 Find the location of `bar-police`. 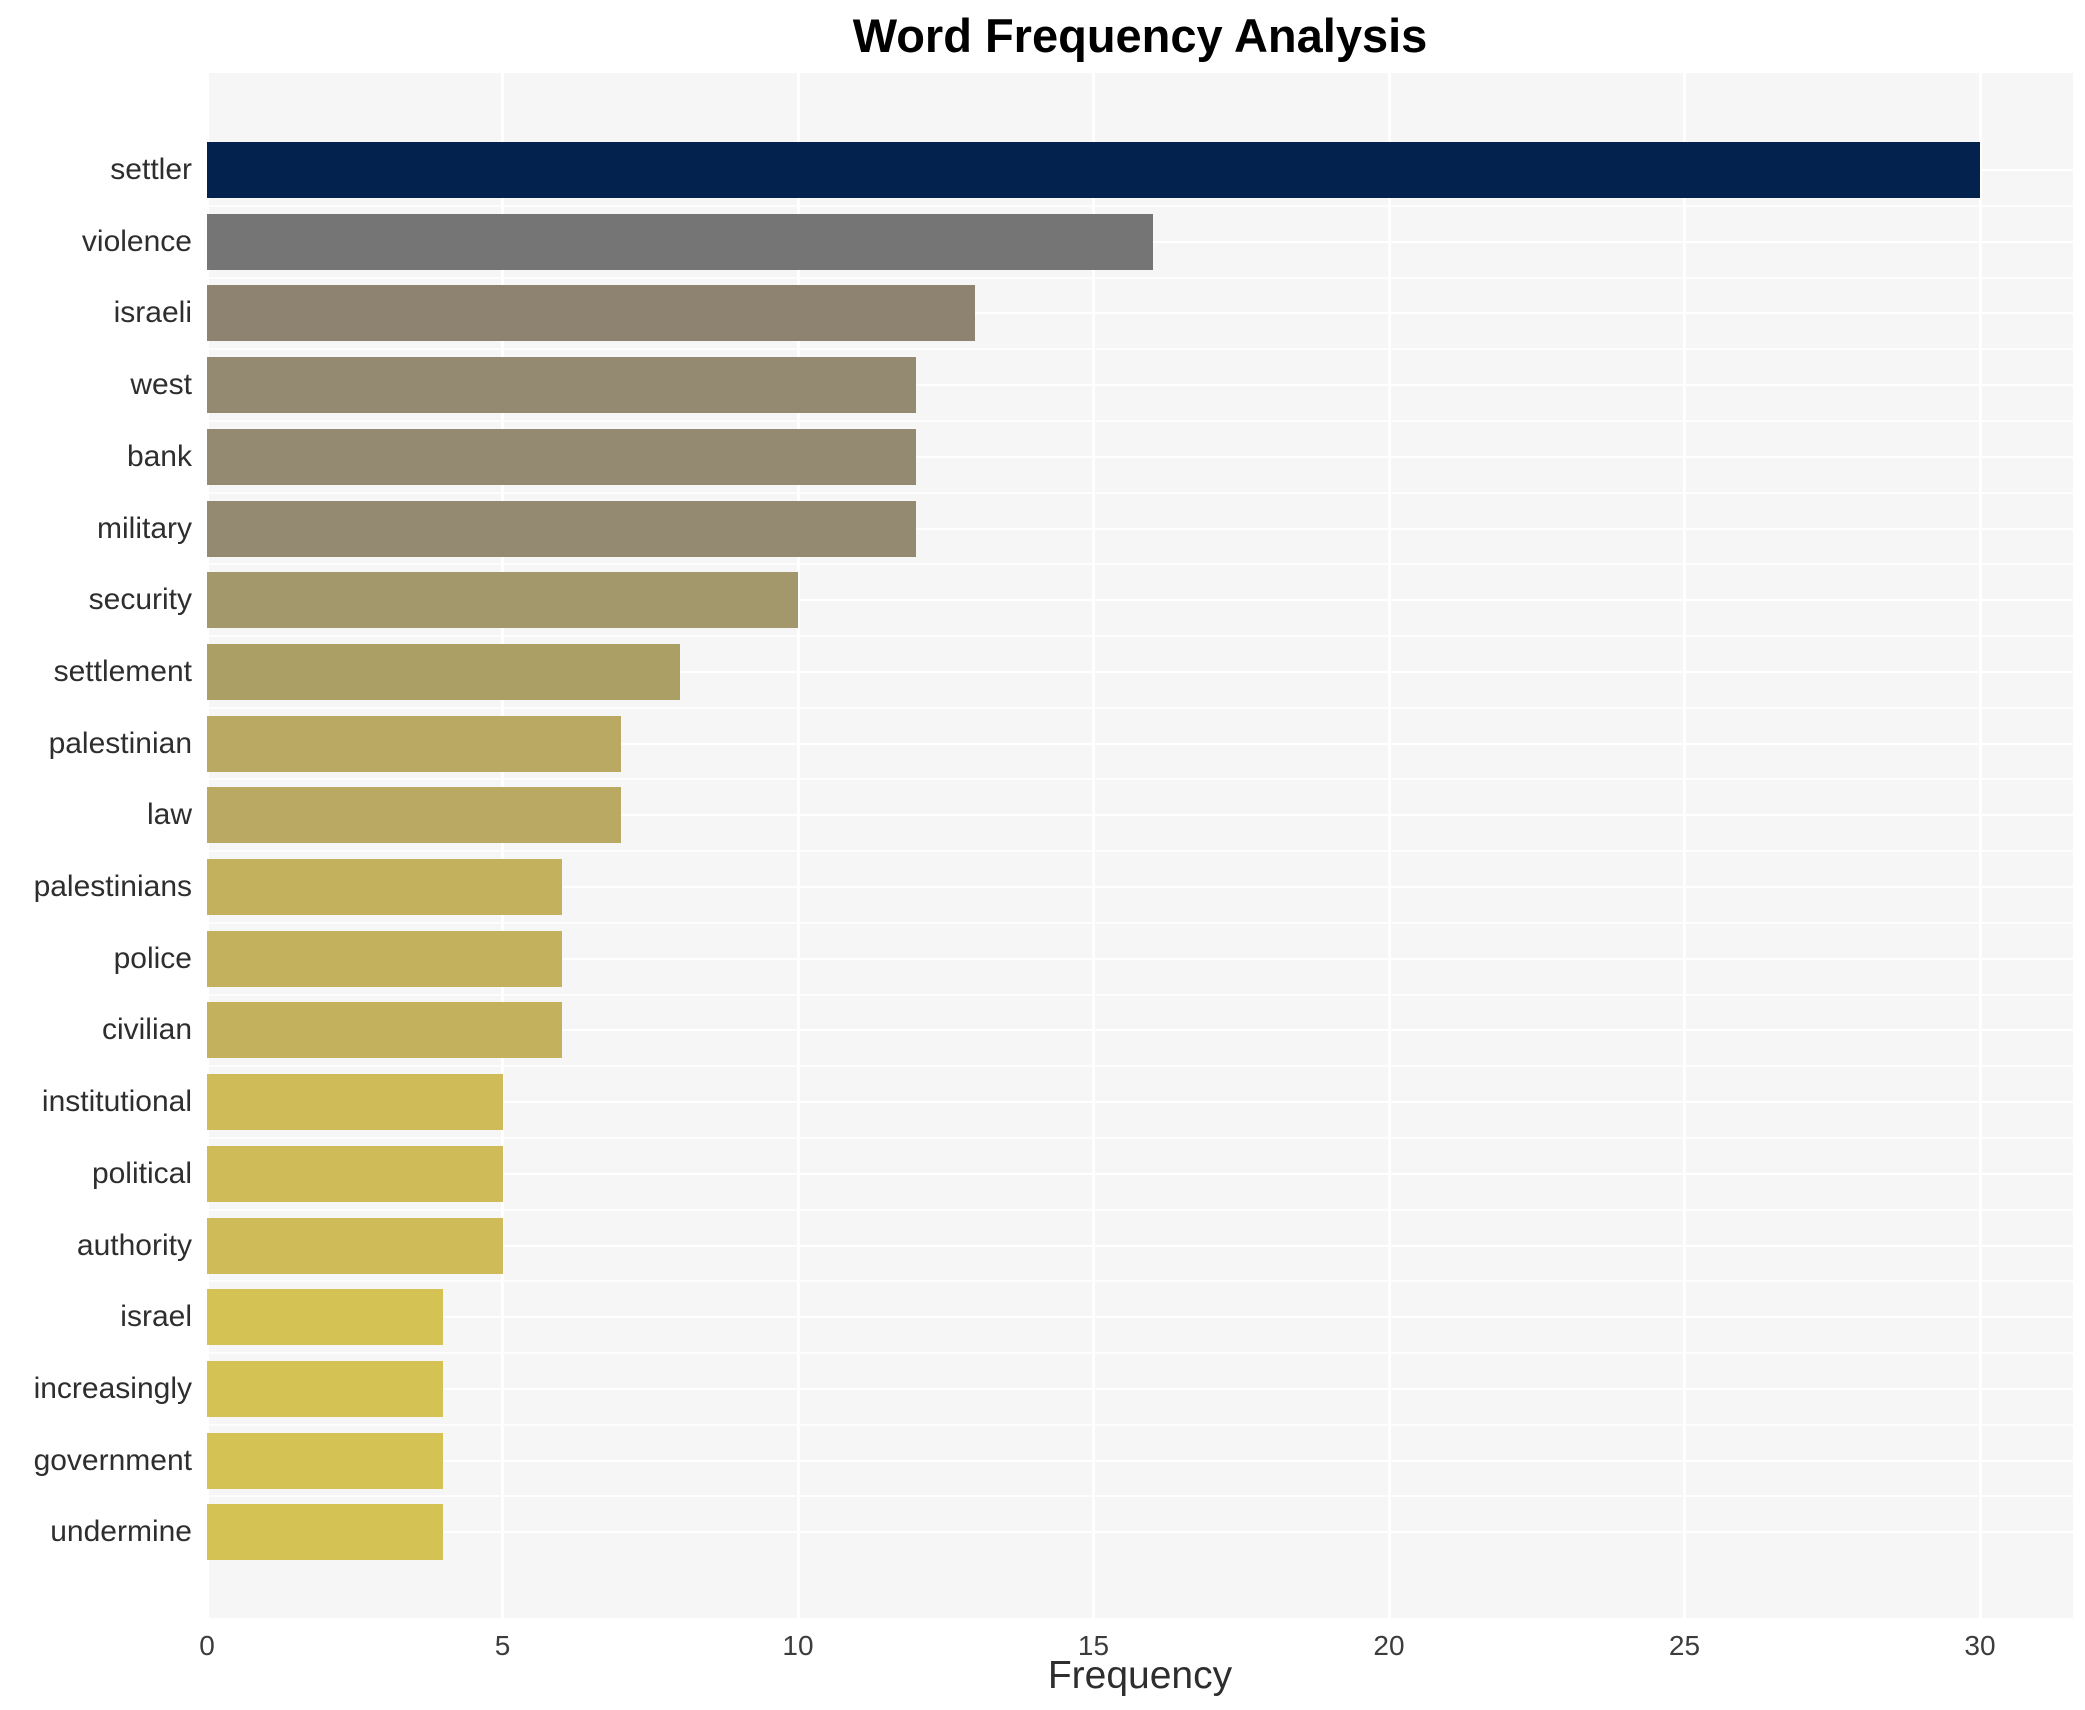

bar-police is located at coordinates (384, 958).